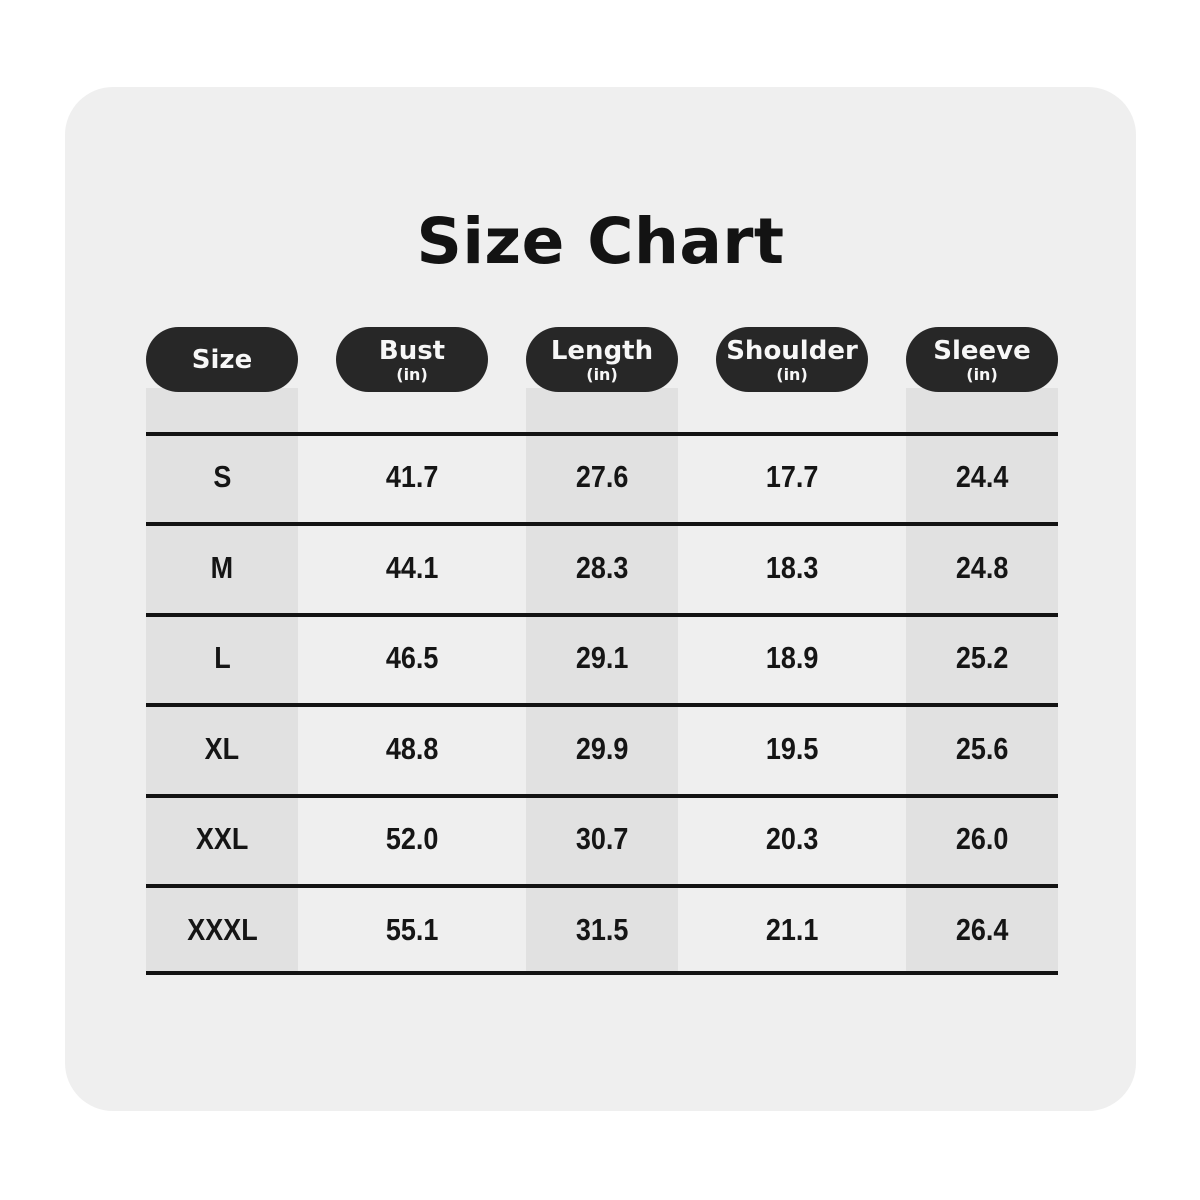 This screenshot has width=1200, height=1200. I want to click on value-cell: 30.7, so click(602, 839).